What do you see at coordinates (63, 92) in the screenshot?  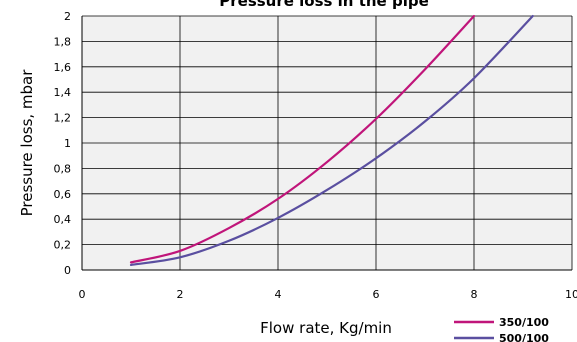 I see `y-tick-label: 1,4` at bounding box center [63, 92].